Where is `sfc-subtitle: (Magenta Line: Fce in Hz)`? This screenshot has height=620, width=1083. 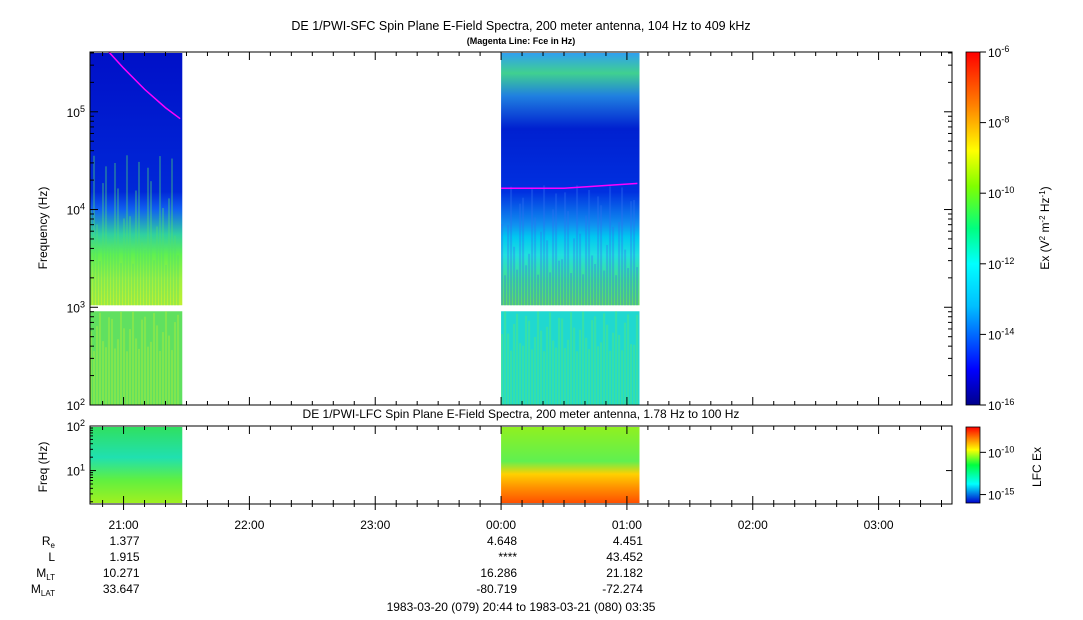
sfc-subtitle: (Magenta Line: Fce in Hz) is located at coordinates (521, 41).